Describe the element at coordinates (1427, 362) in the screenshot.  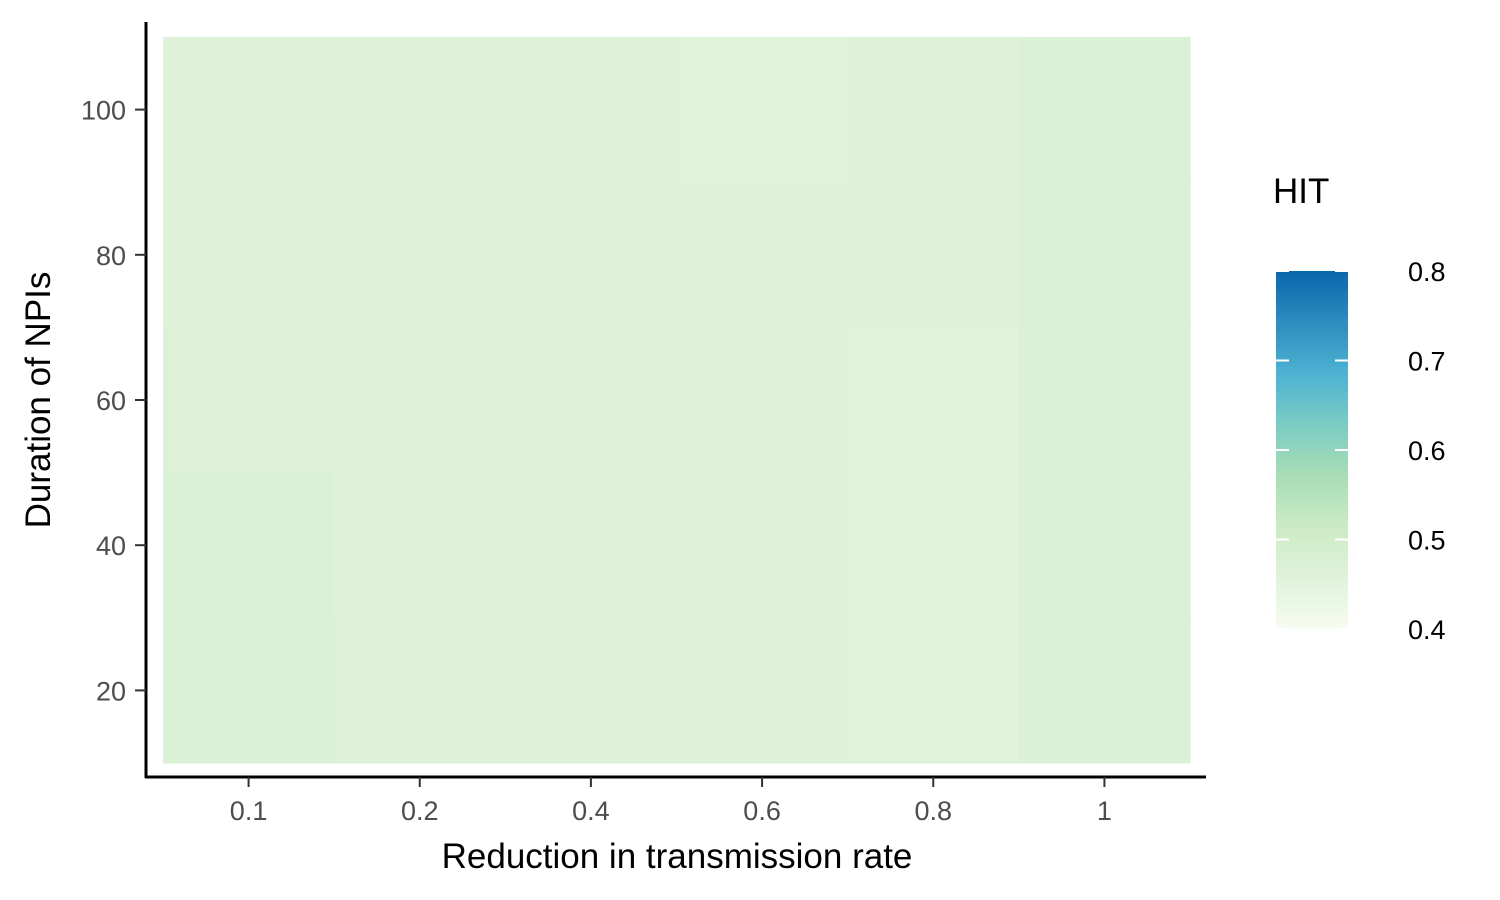
I see `legend-label: 0.7` at that location.